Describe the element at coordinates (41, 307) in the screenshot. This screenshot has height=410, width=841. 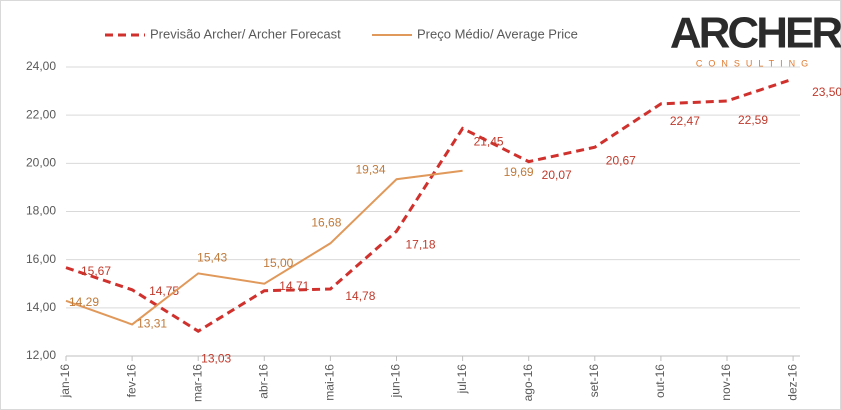
I see `y-tick-label: 14,00` at that location.